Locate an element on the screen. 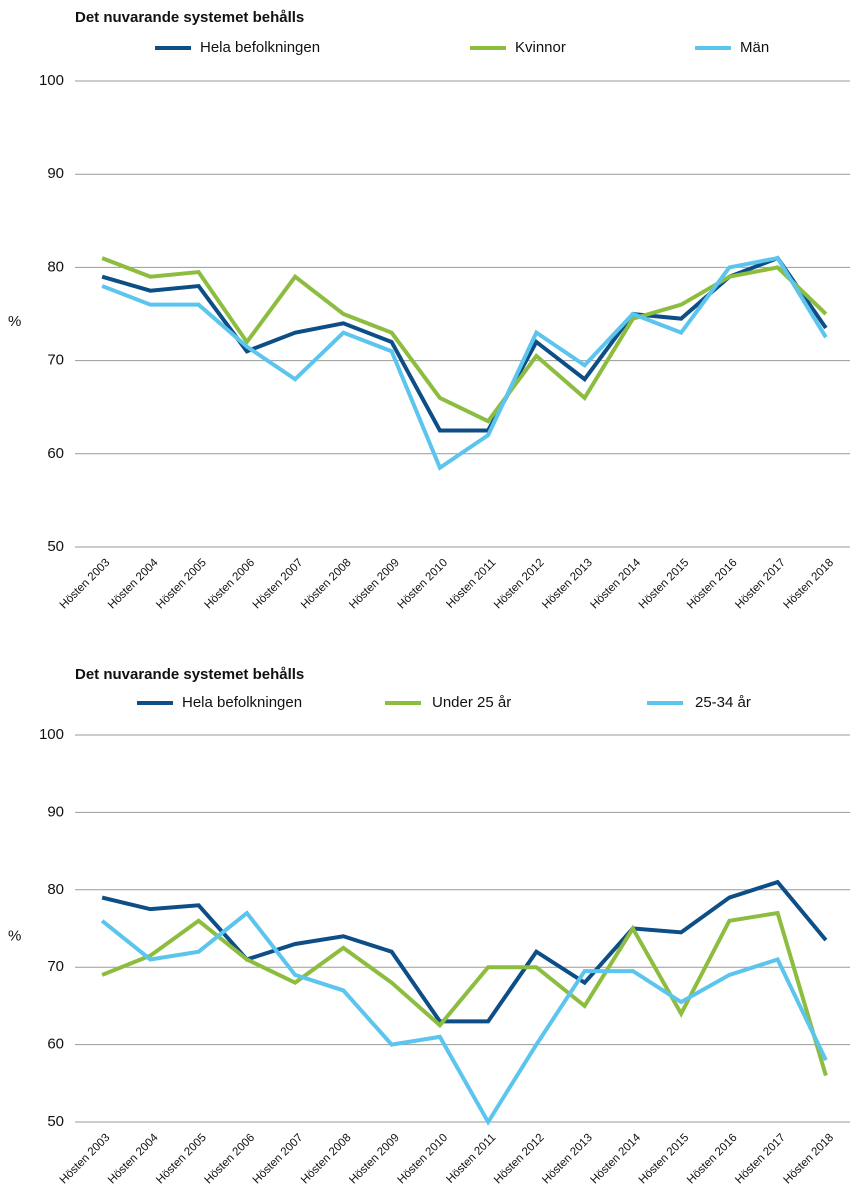  legend-label: Män is located at coordinates (754, 47).